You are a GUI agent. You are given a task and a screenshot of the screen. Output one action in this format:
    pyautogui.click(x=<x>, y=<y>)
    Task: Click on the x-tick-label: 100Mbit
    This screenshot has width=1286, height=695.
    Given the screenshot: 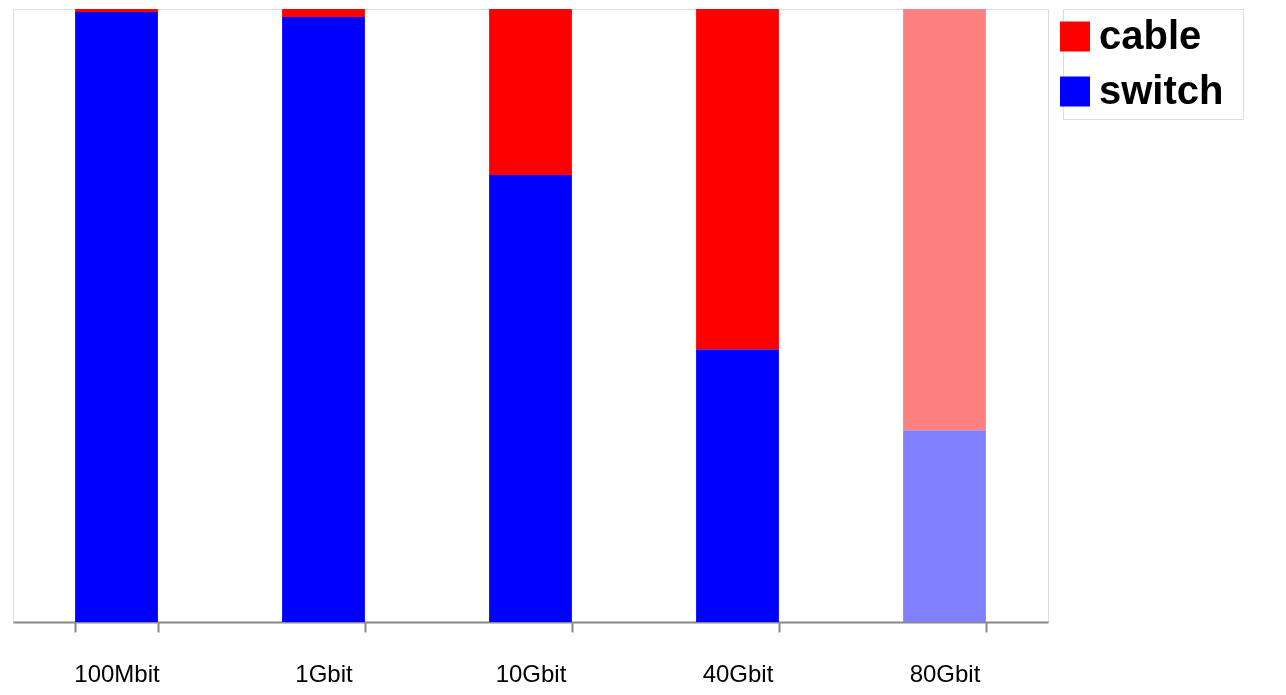 What is the action you would take?
    pyautogui.click(x=117, y=673)
    